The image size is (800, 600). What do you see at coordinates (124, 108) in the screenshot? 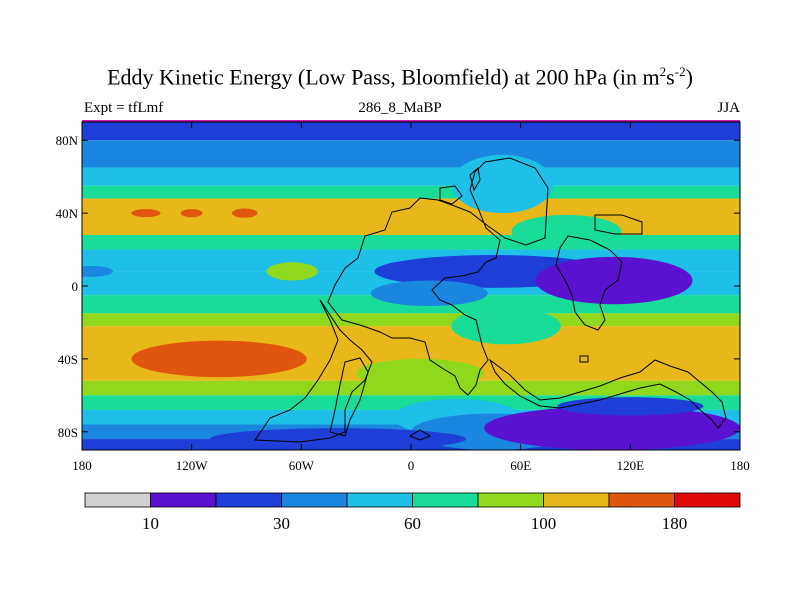
I see `experiment-label: Expt = tfLmf` at bounding box center [124, 108].